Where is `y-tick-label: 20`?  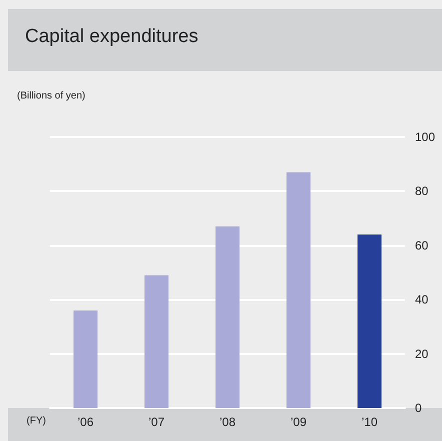
y-tick-label: 20 is located at coordinates (422, 353).